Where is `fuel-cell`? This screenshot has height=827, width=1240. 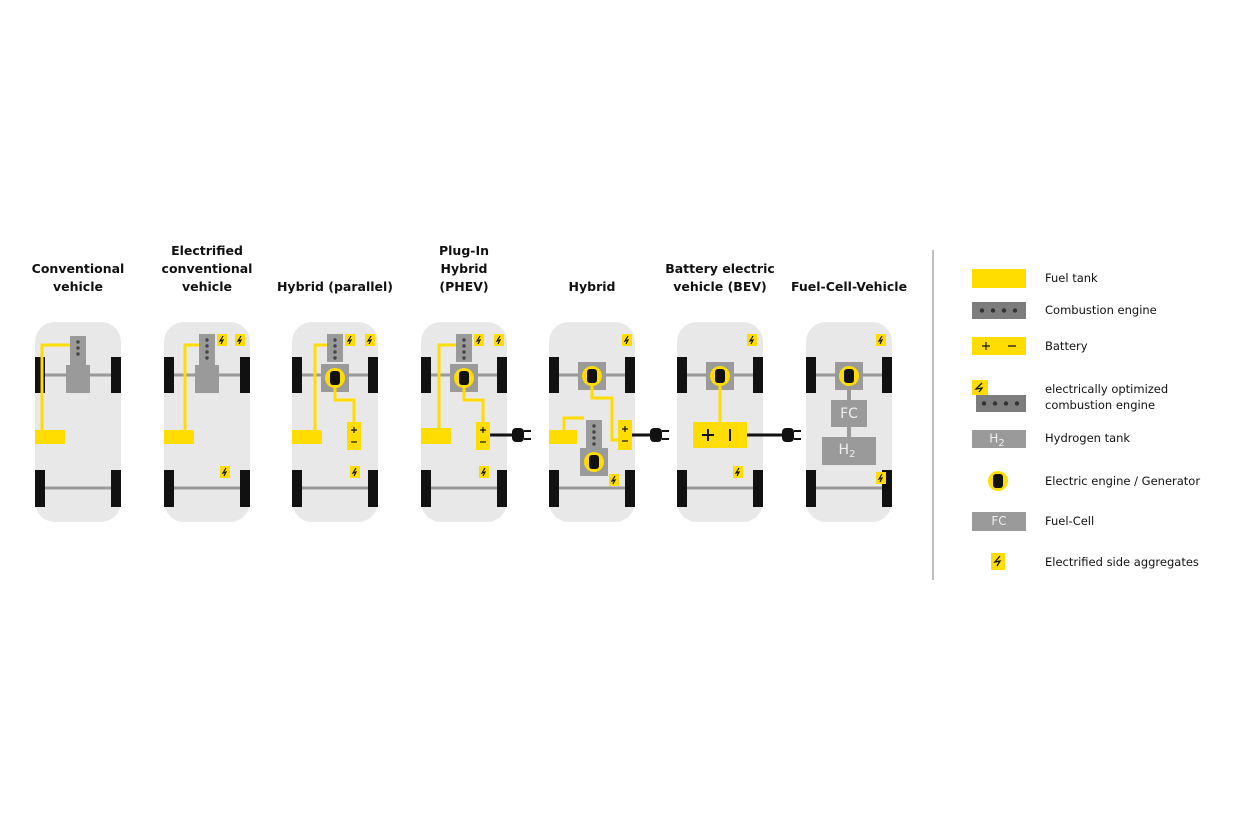
fuel-cell is located at coordinates (849, 413).